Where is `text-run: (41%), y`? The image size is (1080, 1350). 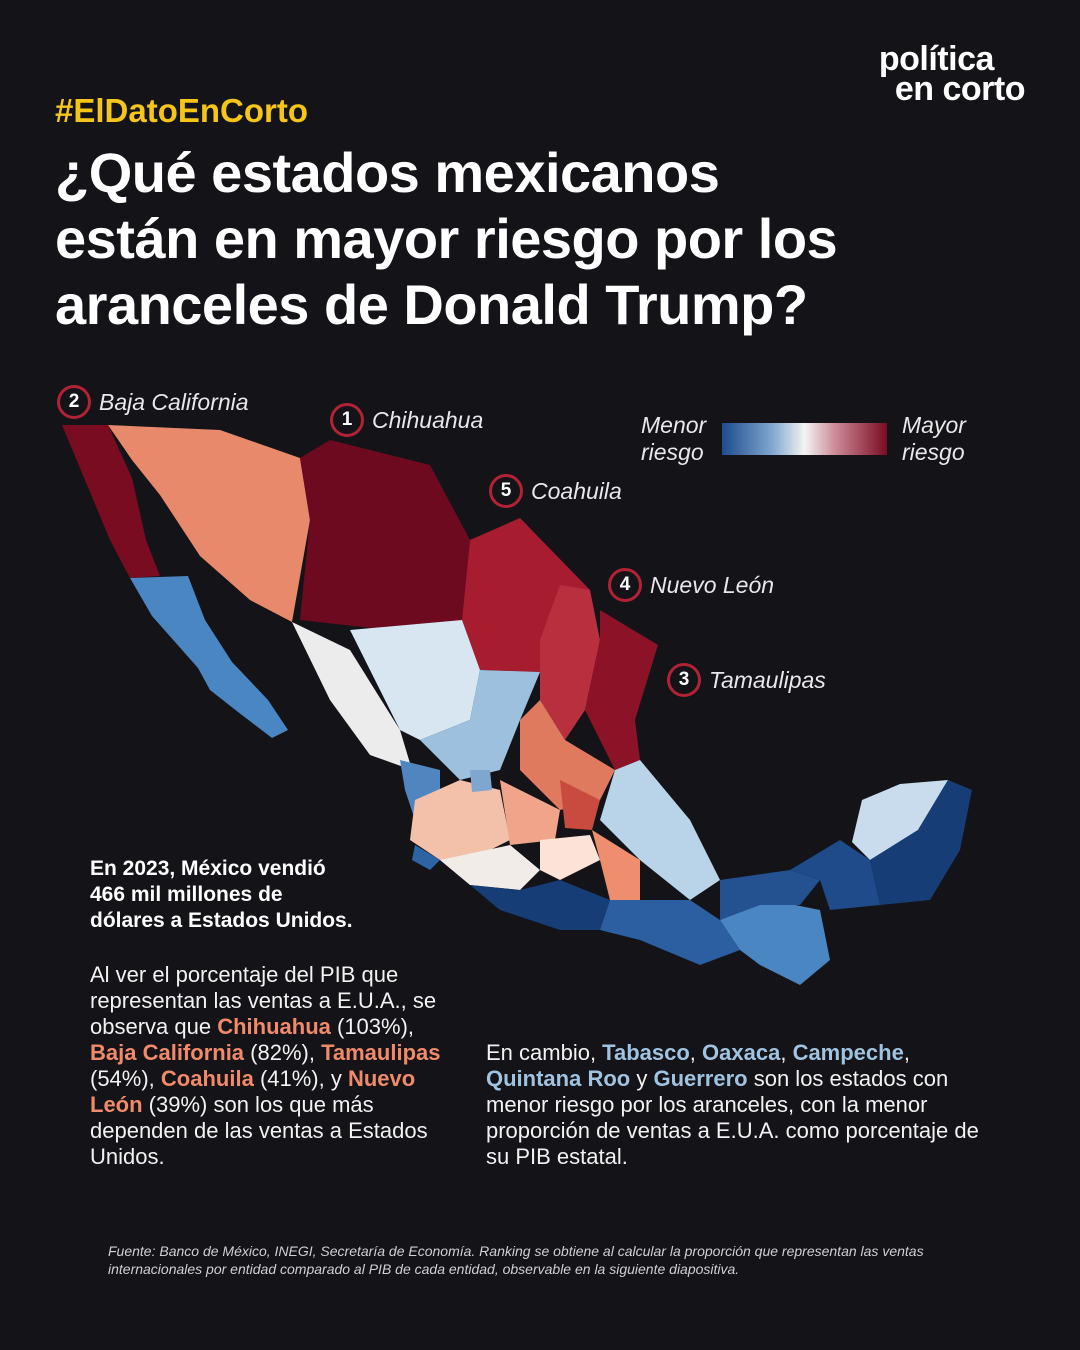
text-run: (41%), y is located at coordinates (300, 1078).